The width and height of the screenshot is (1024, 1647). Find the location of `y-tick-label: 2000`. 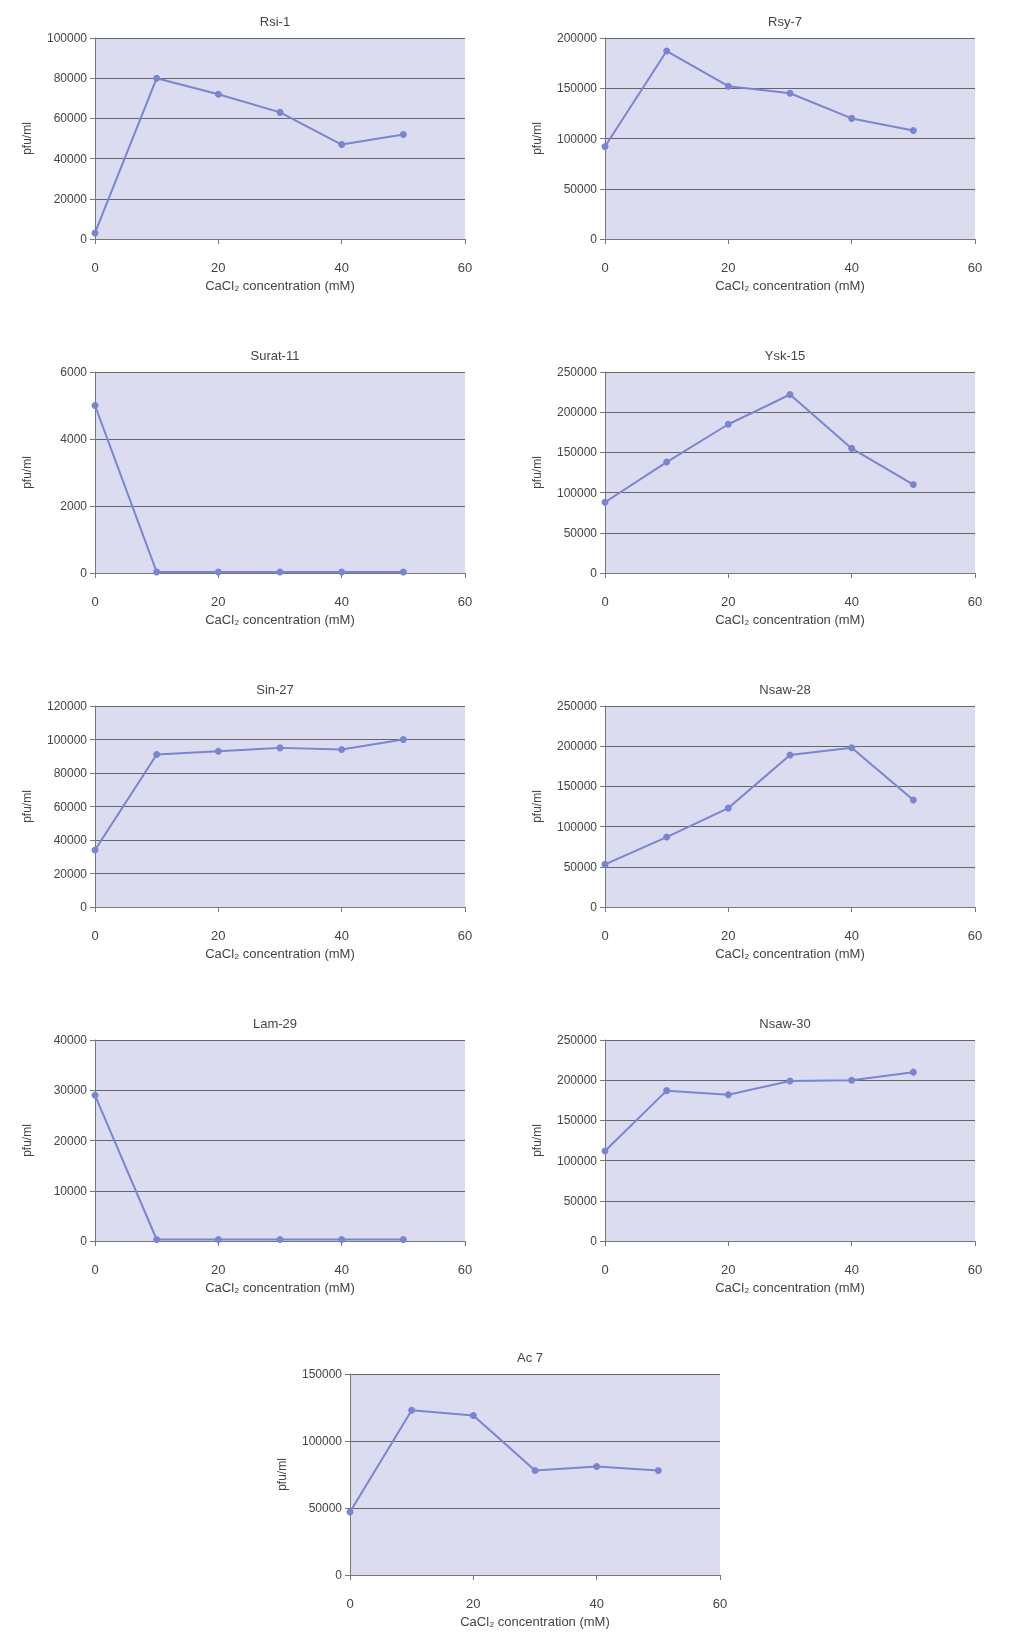

y-tick-label: 2000 is located at coordinates (74, 506).